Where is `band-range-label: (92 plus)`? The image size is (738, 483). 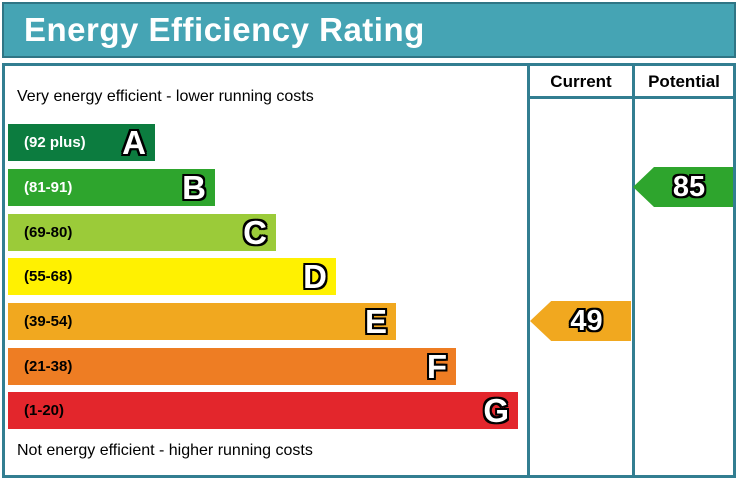 band-range-label: (92 plus) is located at coordinates (55, 142).